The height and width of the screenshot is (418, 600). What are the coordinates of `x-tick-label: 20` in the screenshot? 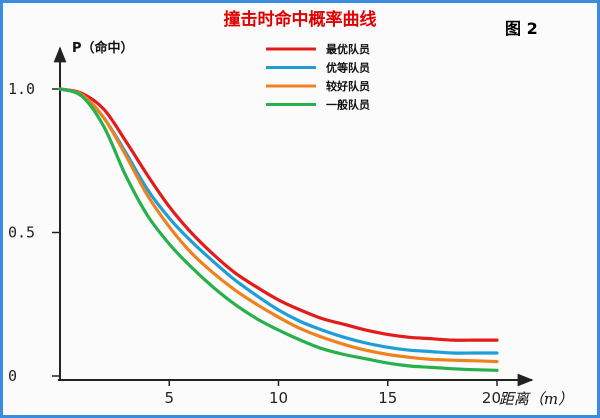 It's located at (491, 398).